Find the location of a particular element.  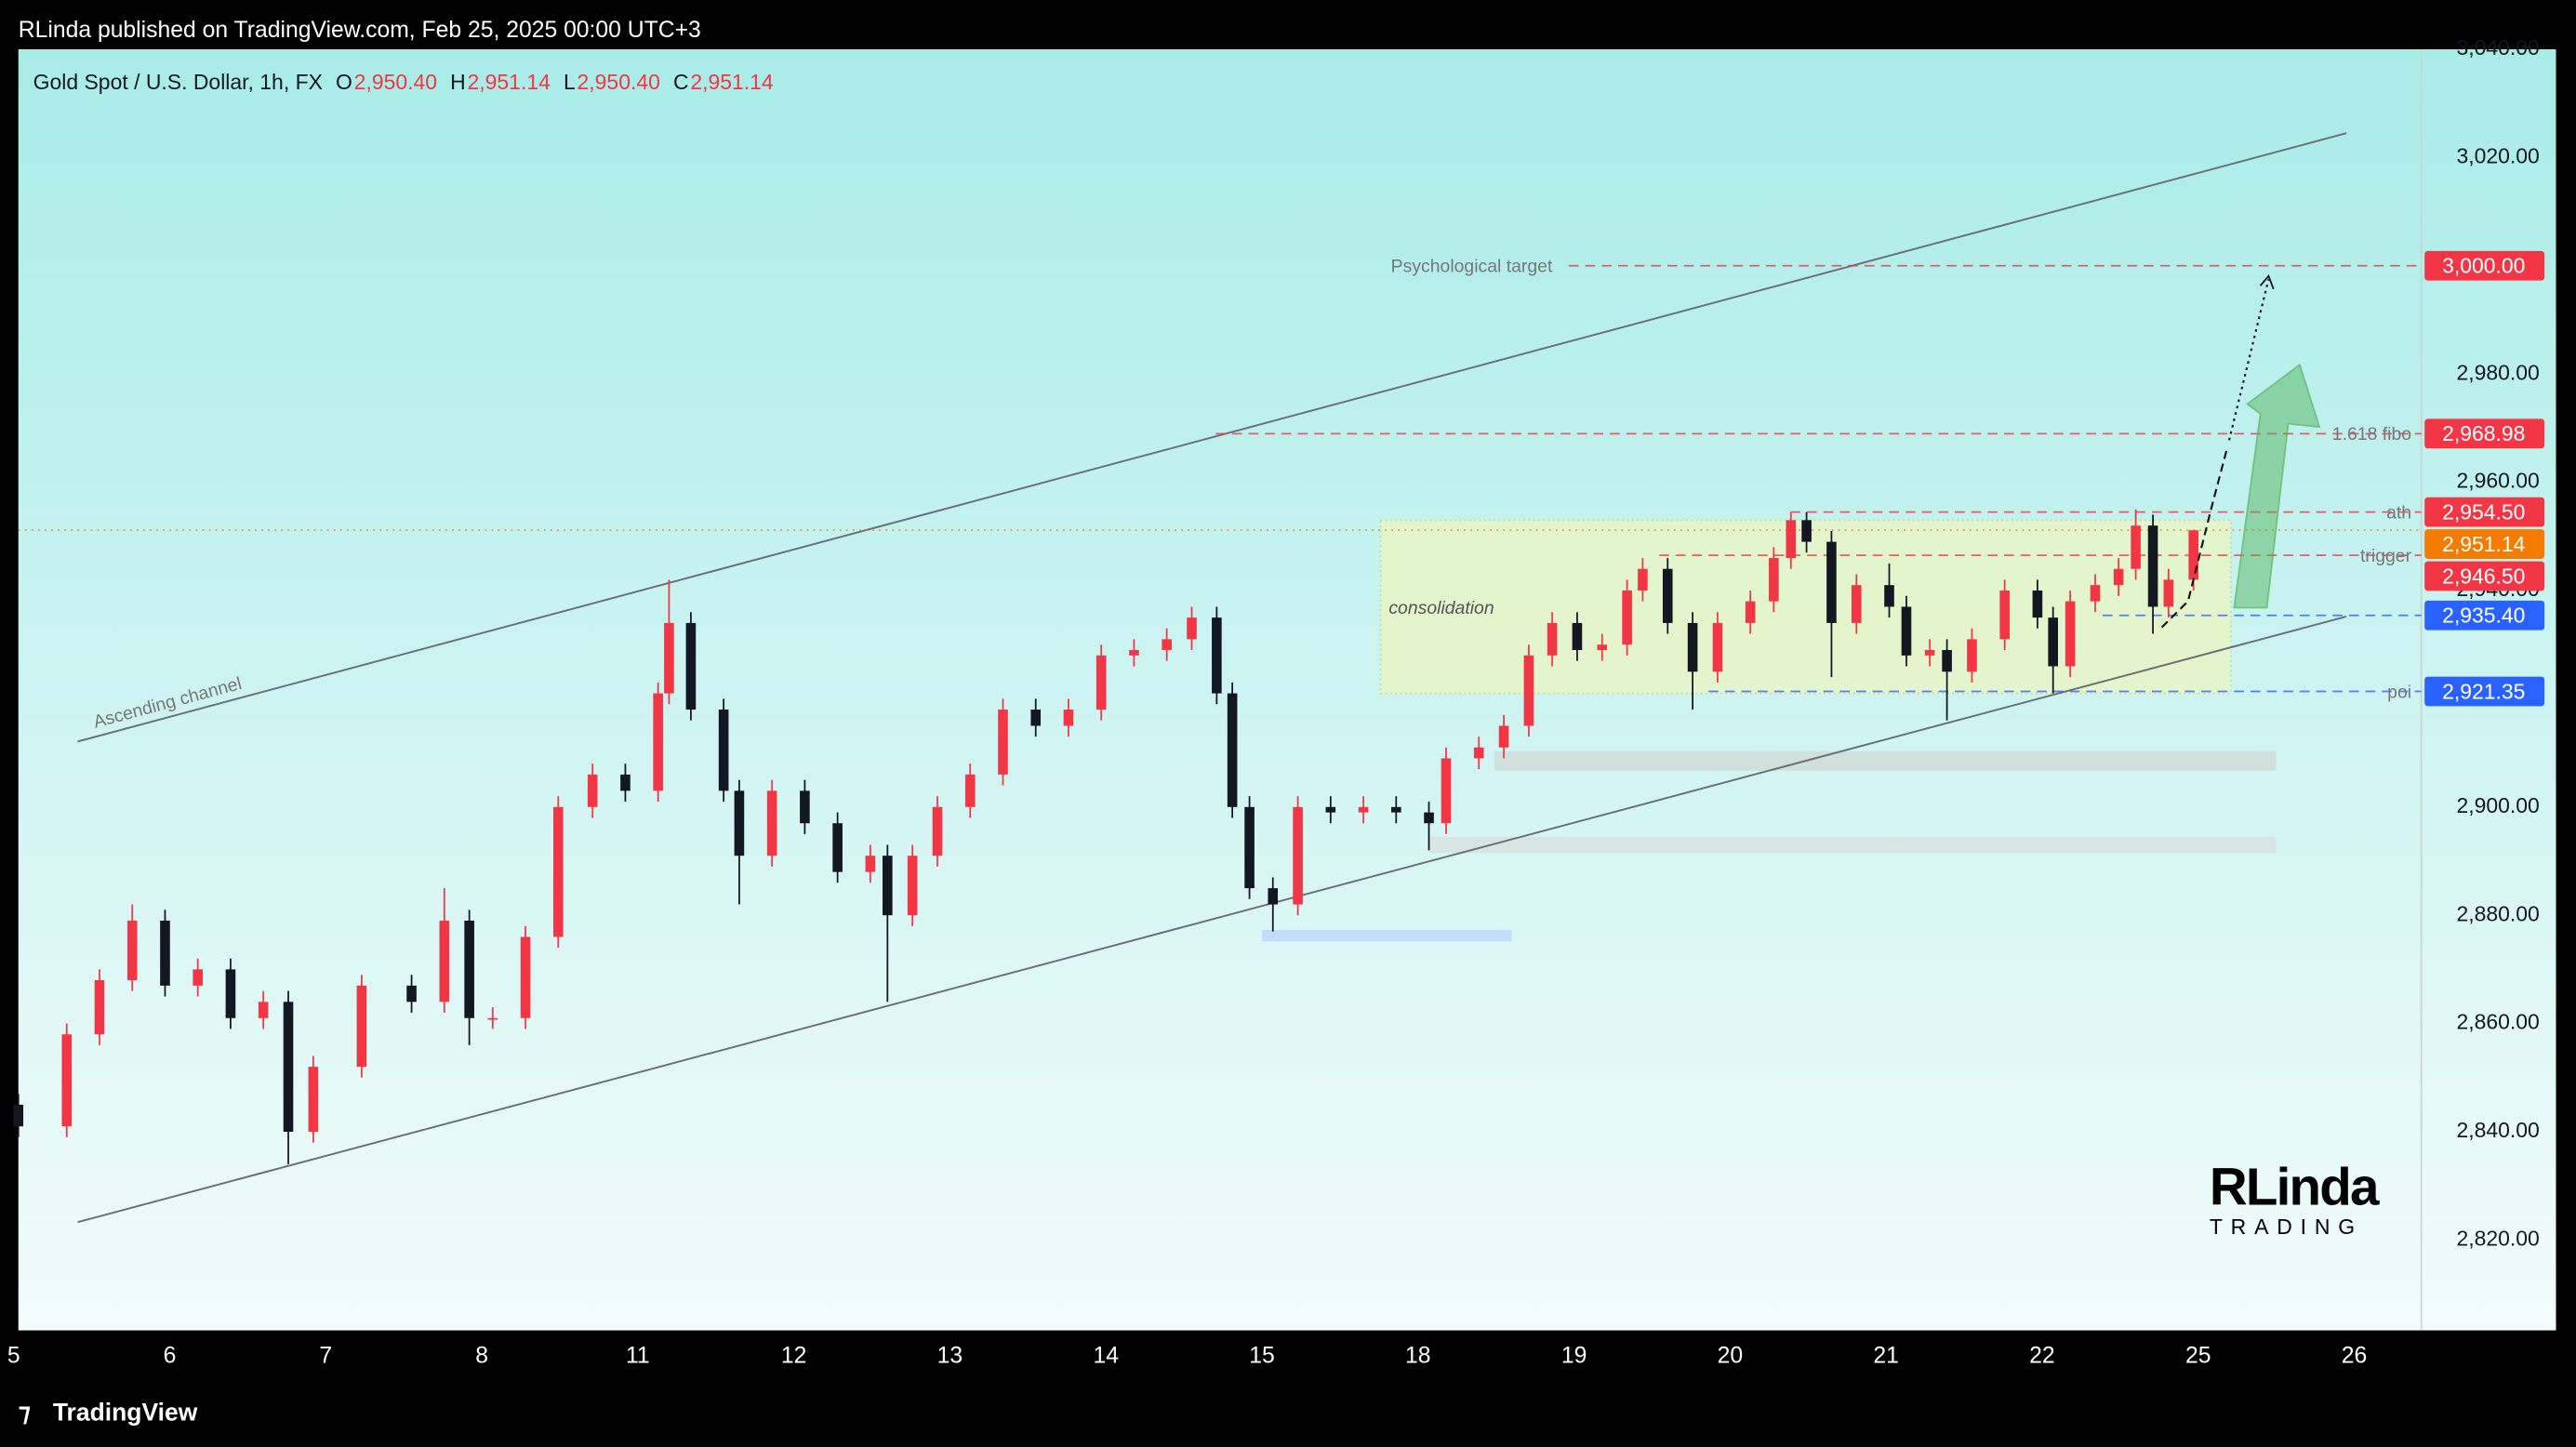

level-note: Psychological target is located at coordinates (1472, 267).